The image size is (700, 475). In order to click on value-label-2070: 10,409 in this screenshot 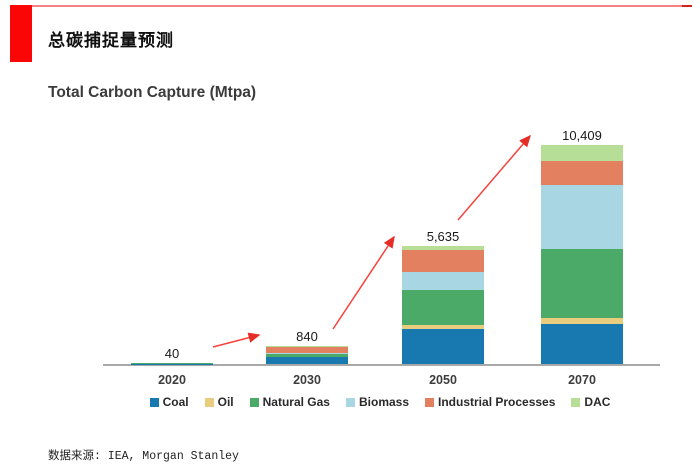, I will do `click(582, 136)`.